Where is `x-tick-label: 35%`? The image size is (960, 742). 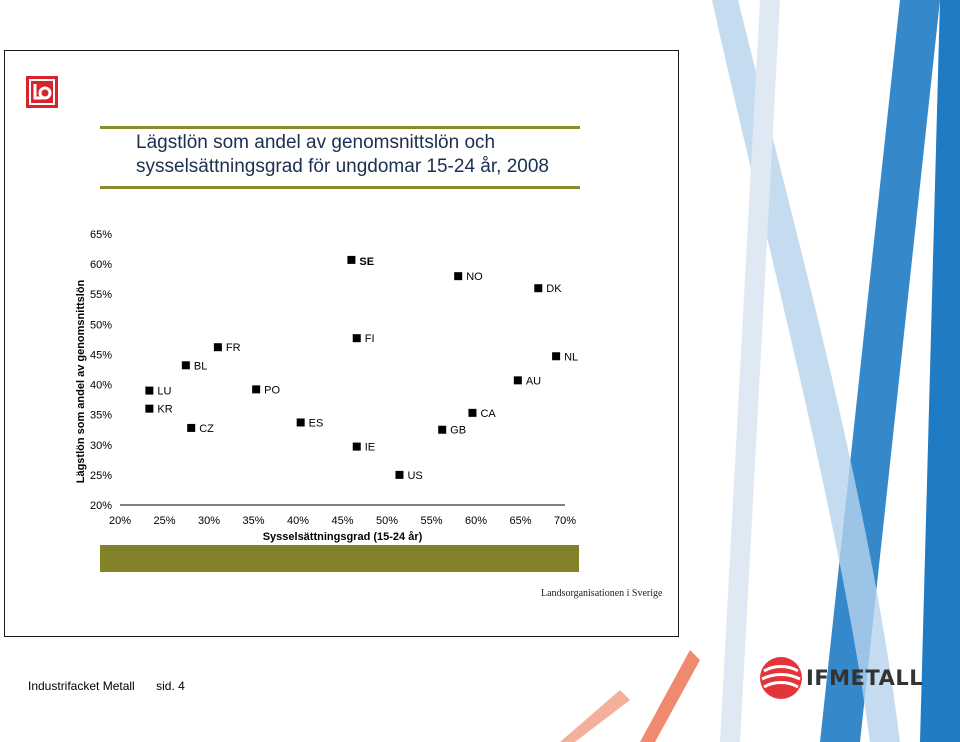 x-tick-label: 35% is located at coordinates (253, 521).